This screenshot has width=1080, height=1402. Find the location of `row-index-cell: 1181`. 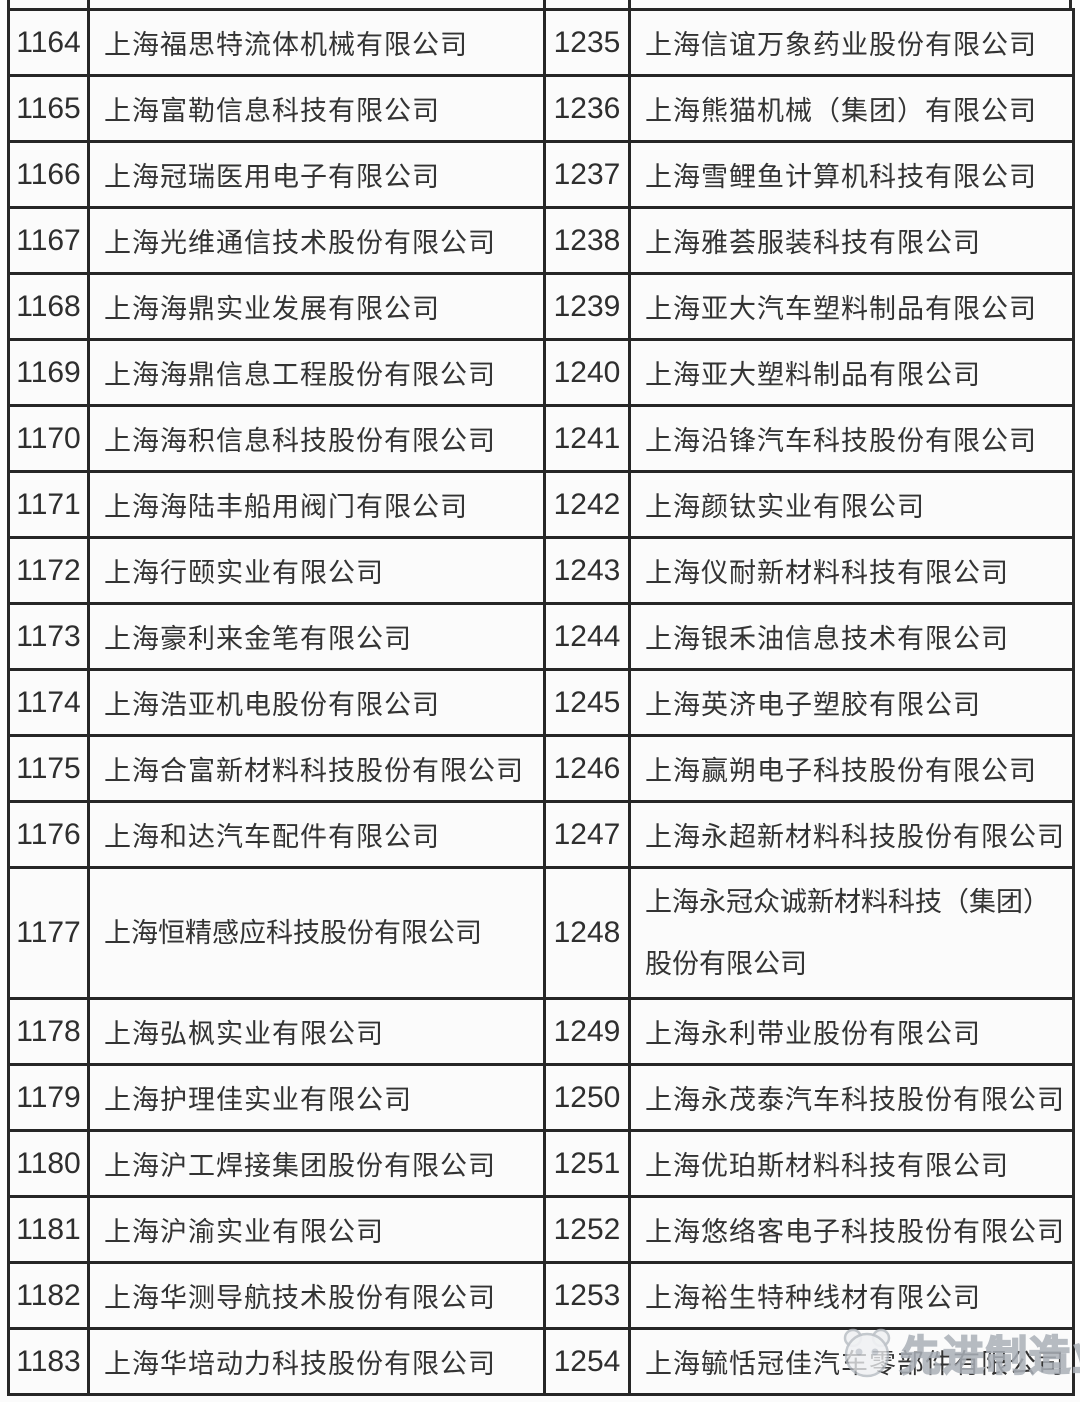

row-index-cell: 1181 is located at coordinates (48, 1229).